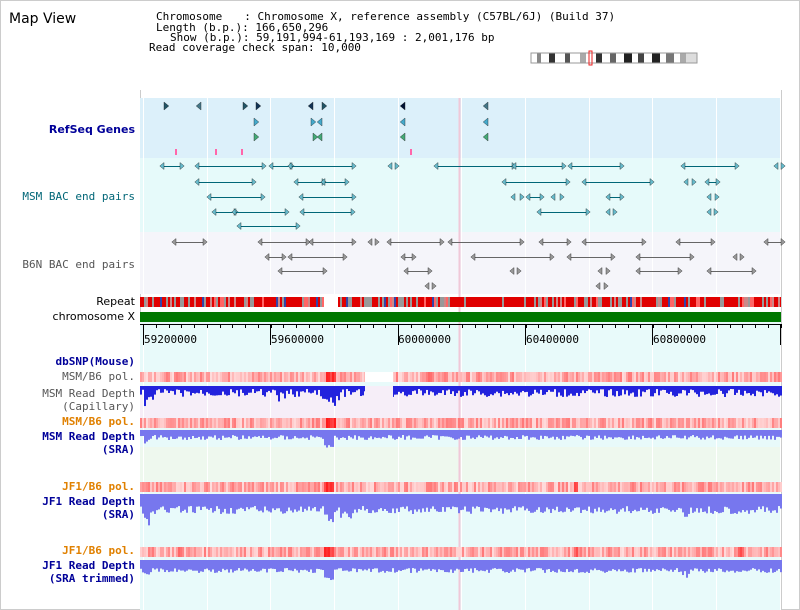 This screenshot has height=610, width=800. Describe the element at coordinates (88, 436) in the screenshot. I see `track-label-msm-read-depth-sra: MSM Read Depth` at that location.